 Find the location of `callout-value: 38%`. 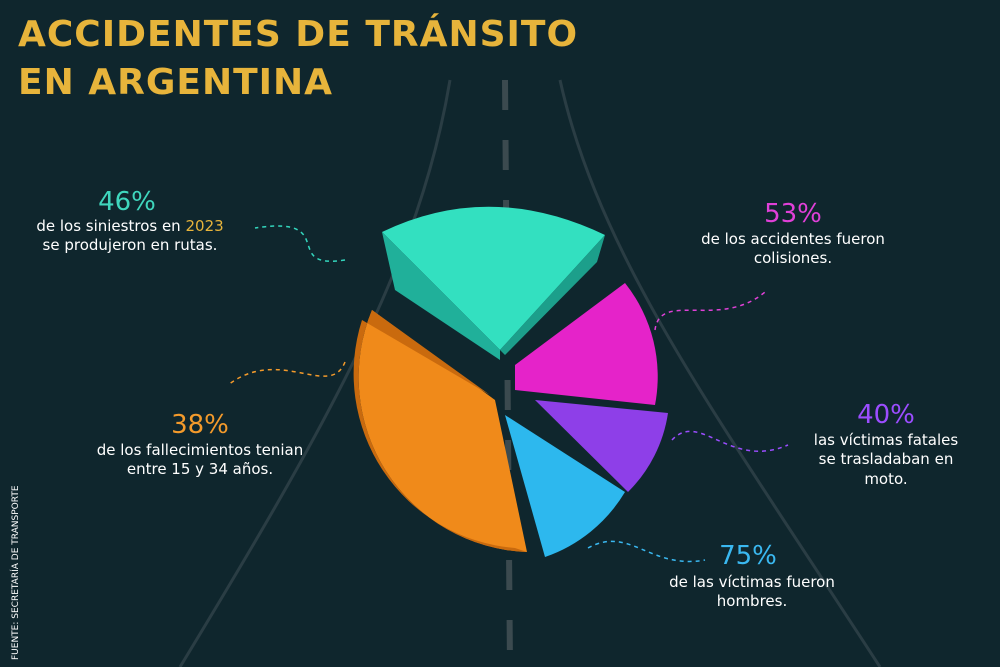

callout-value: 38% is located at coordinates (200, 425).